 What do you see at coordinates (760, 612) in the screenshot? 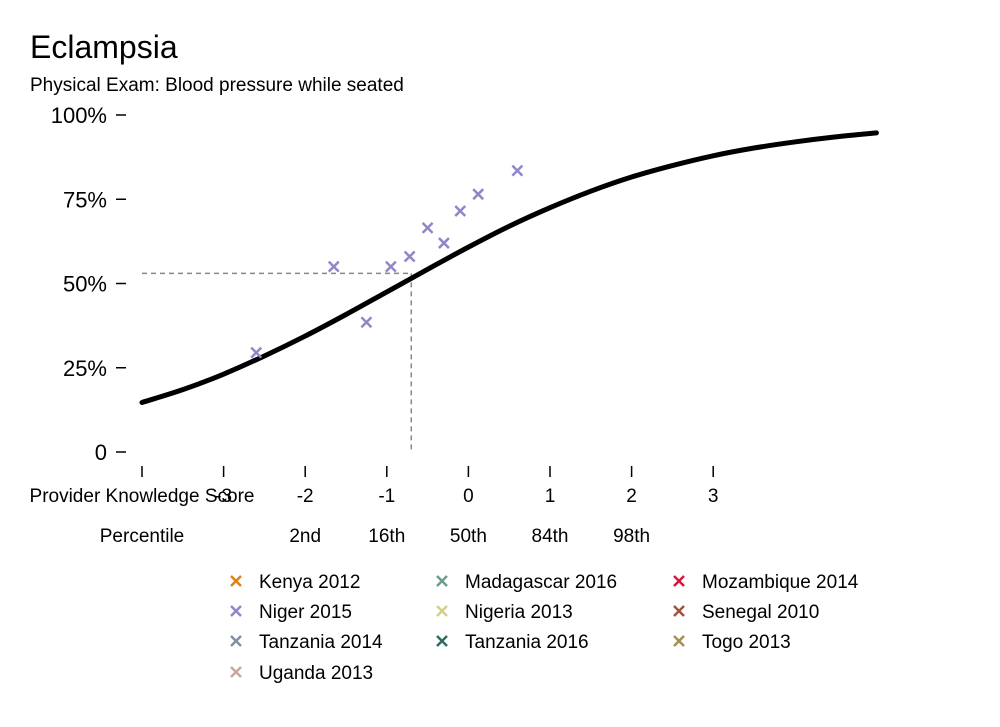
I see `legend-label: Senegal 2010` at bounding box center [760, 612].